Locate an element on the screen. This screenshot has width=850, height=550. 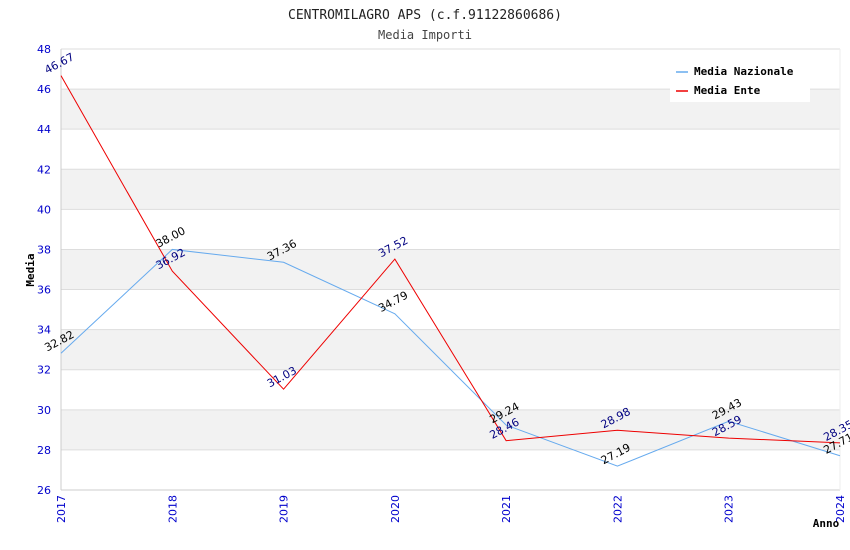
legend-box is located at coordinates (740, 81).